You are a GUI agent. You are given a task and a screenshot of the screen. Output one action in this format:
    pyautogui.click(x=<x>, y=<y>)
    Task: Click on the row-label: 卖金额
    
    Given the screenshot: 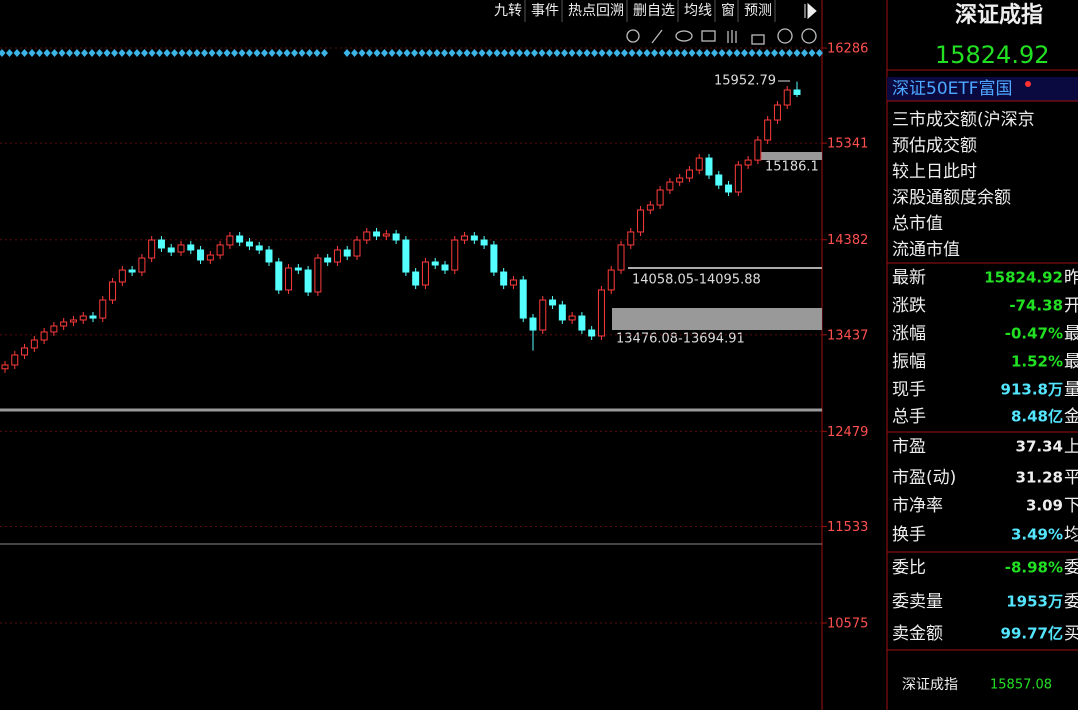 What is the action you would take?
    pyautogui.click(x=917, y=634)
    